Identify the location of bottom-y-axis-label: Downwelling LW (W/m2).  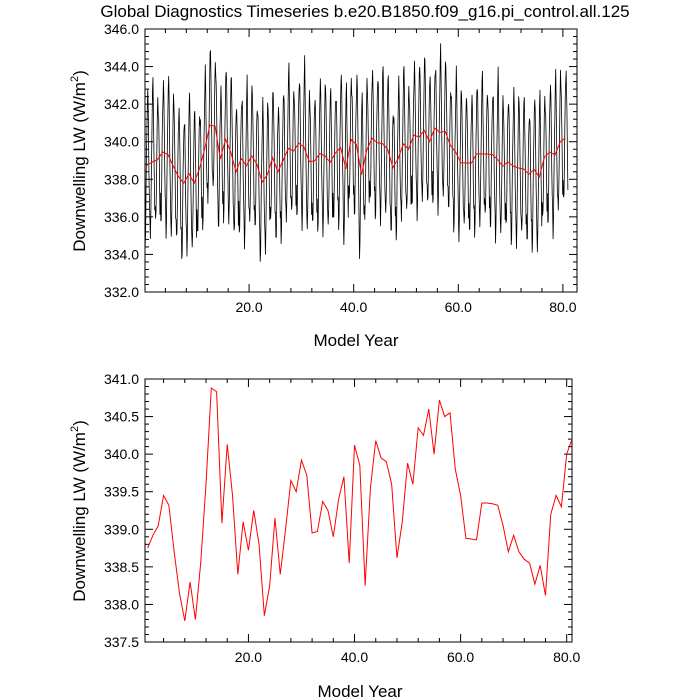
(79, 511).